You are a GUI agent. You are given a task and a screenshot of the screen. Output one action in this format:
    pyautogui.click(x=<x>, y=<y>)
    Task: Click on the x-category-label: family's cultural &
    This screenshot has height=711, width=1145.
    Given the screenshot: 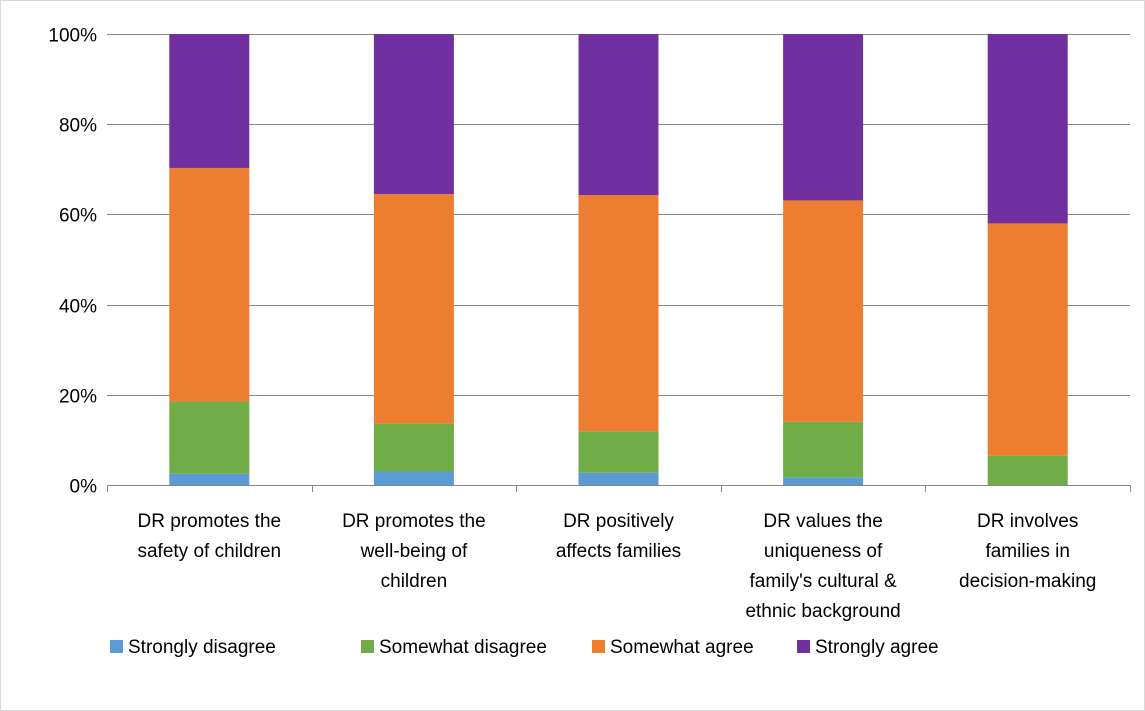 What is the action you would take?
    pyautogui.click(x=823, y=581)
    